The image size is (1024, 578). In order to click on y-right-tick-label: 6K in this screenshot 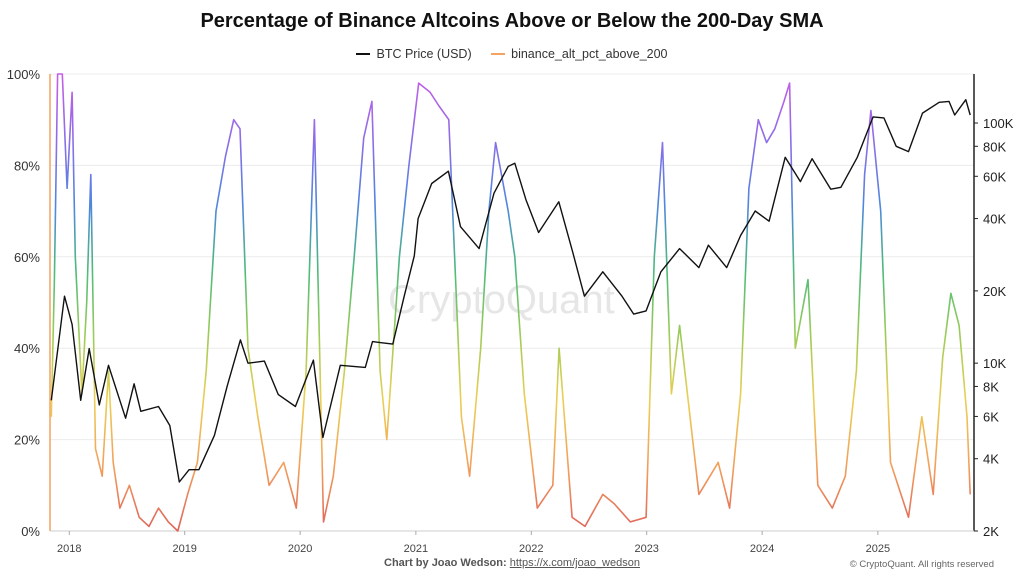, I will do `click(991, 416)`.